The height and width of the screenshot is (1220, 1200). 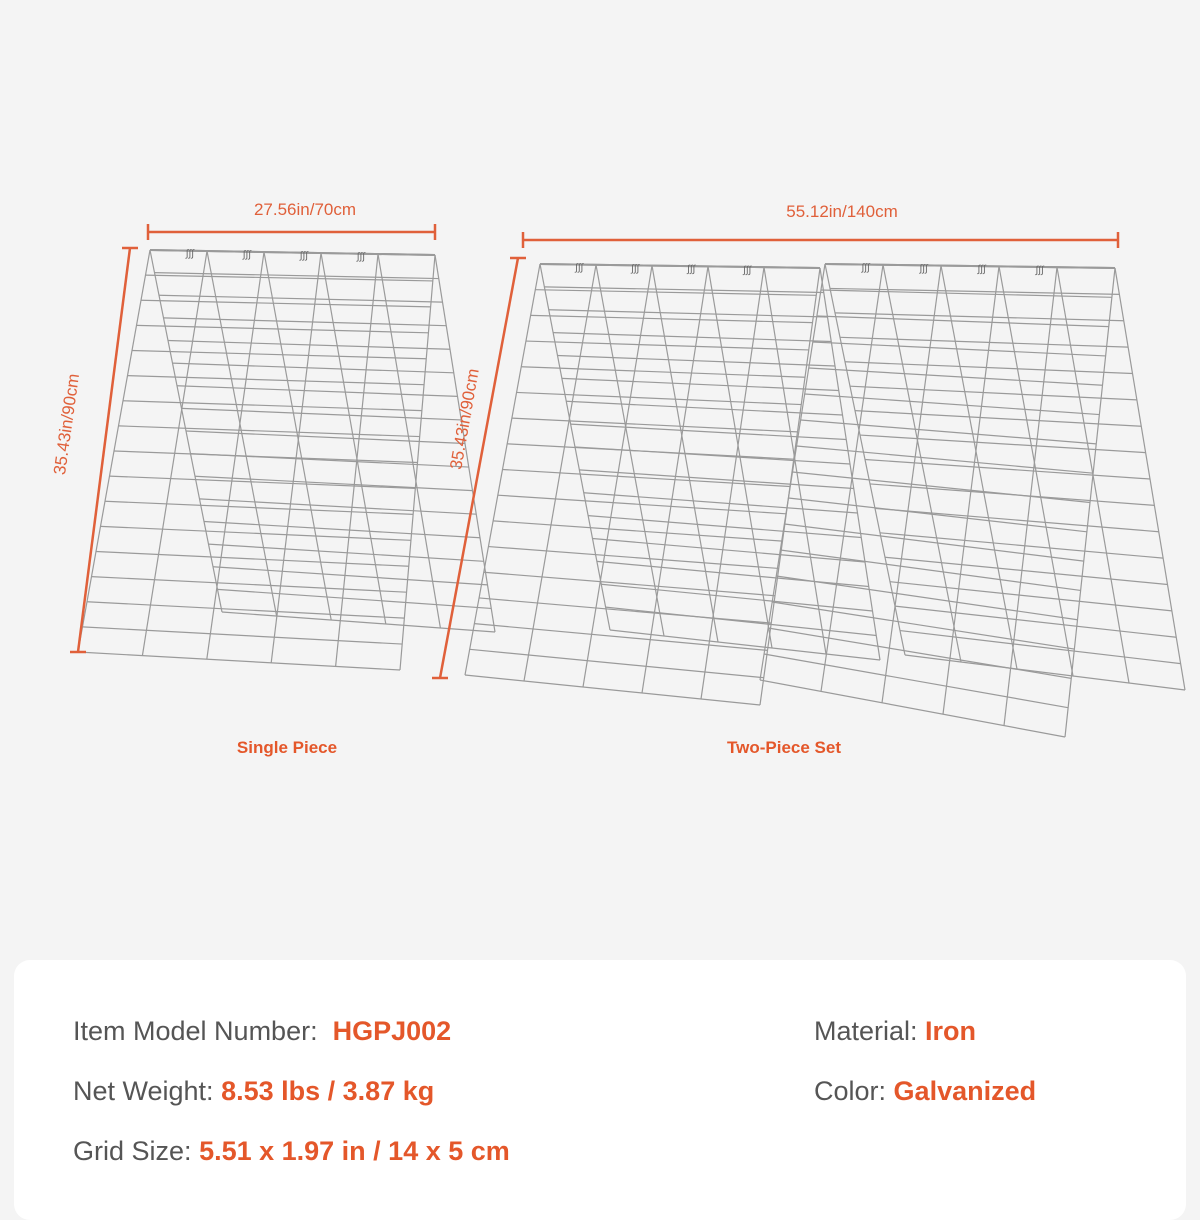 What do you see at coordinates (66, 424) in the screenshot?
I see `single-height-label: 35.43in/90cm` at bounding box center [66, 424].